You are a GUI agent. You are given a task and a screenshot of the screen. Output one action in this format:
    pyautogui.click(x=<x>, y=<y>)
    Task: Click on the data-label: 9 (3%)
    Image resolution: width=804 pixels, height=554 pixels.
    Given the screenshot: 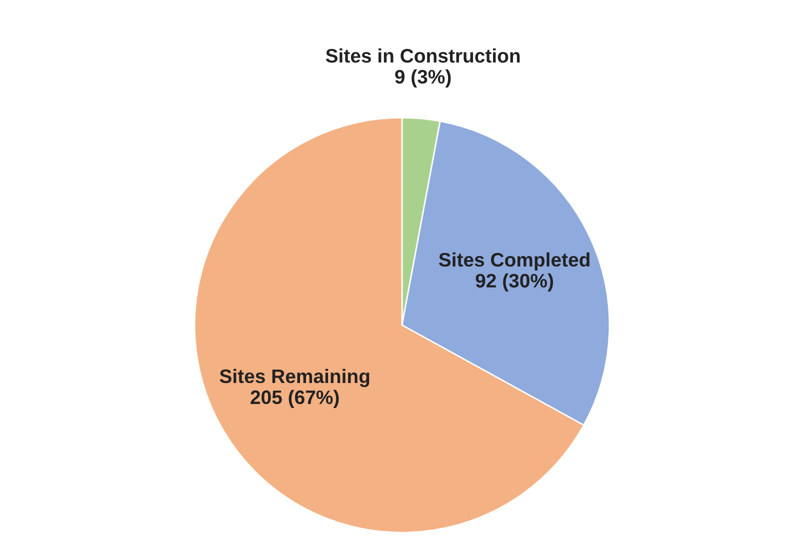 What is the action you would take?
    pyautogui.click(x=423, y=78)
    